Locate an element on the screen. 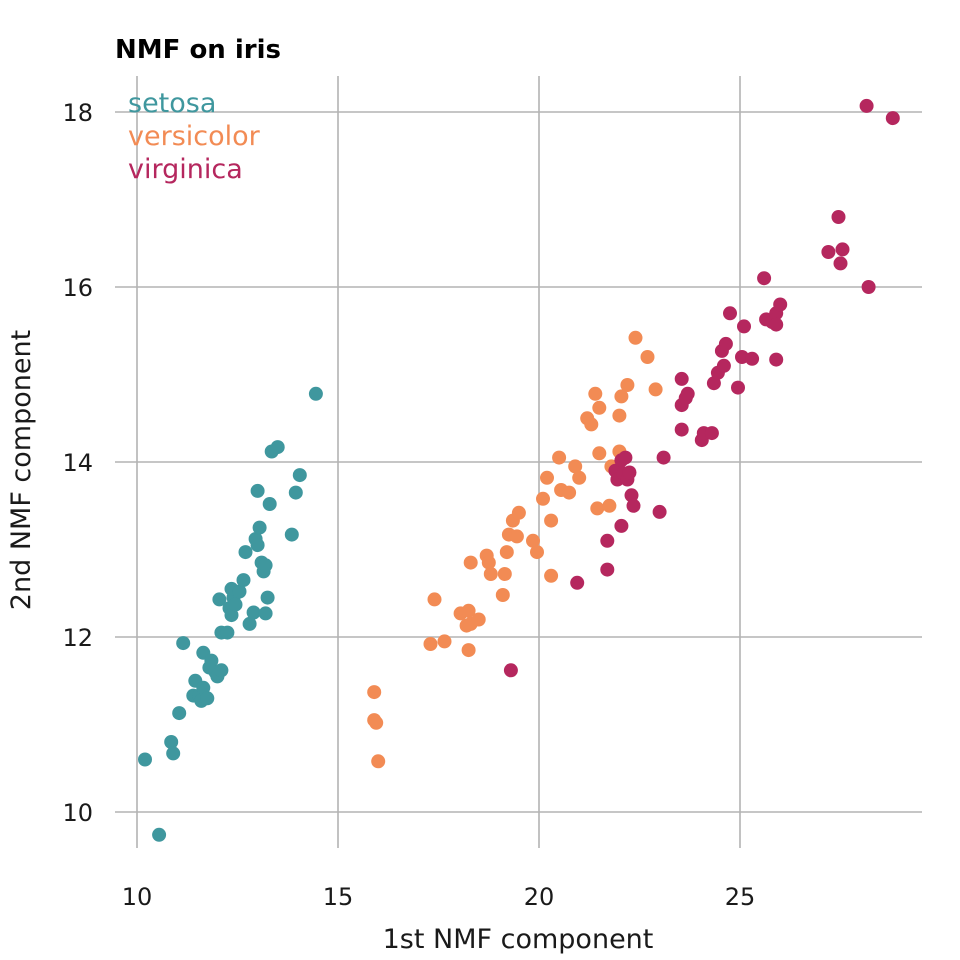  y-axis-ticks: 10 12 14 16 18 is located at coordinates (77, 463).